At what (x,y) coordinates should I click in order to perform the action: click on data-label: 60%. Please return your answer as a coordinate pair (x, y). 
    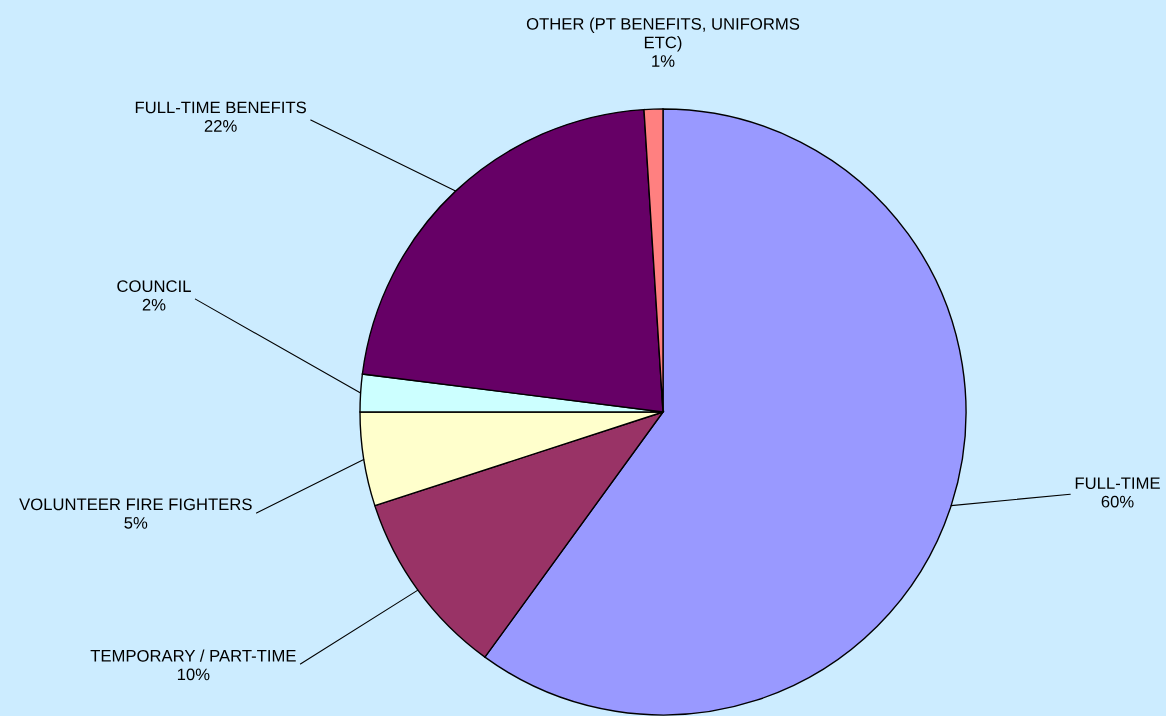
    Looking at the image, I should click on (1117, 501).